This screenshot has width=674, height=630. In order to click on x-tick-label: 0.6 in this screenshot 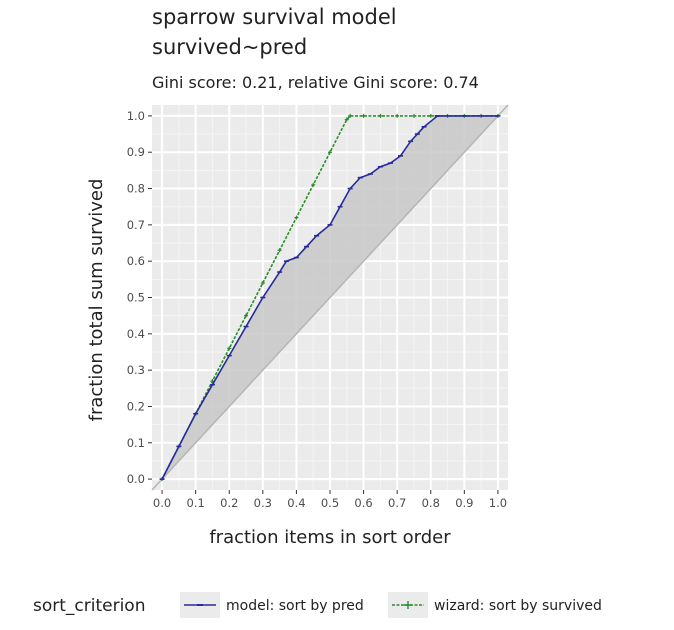, I will do `click(363, 503)`.